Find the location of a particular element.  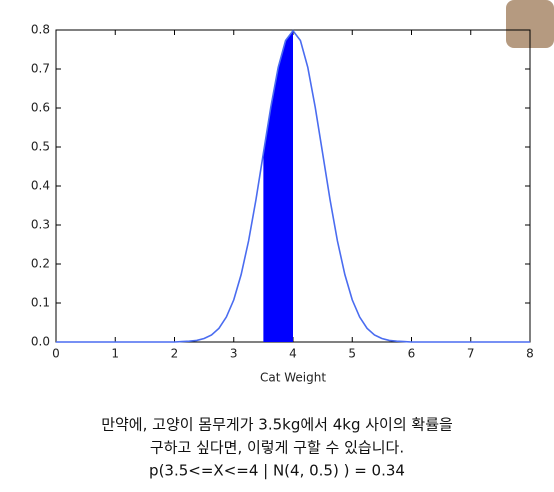

x-tick-label: 1 is located at coordinates (115, 354).